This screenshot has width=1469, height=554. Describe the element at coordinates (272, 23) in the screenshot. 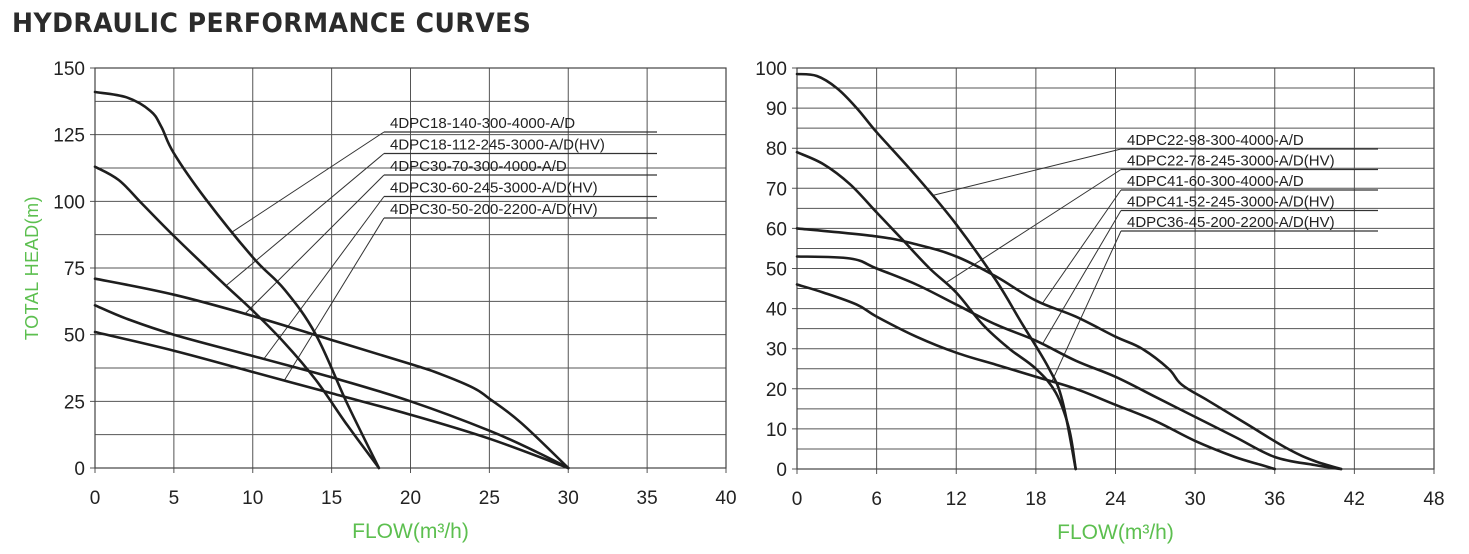

I see `page-title: HYDRAULIC PERFORMANCE CURVES` at that location.